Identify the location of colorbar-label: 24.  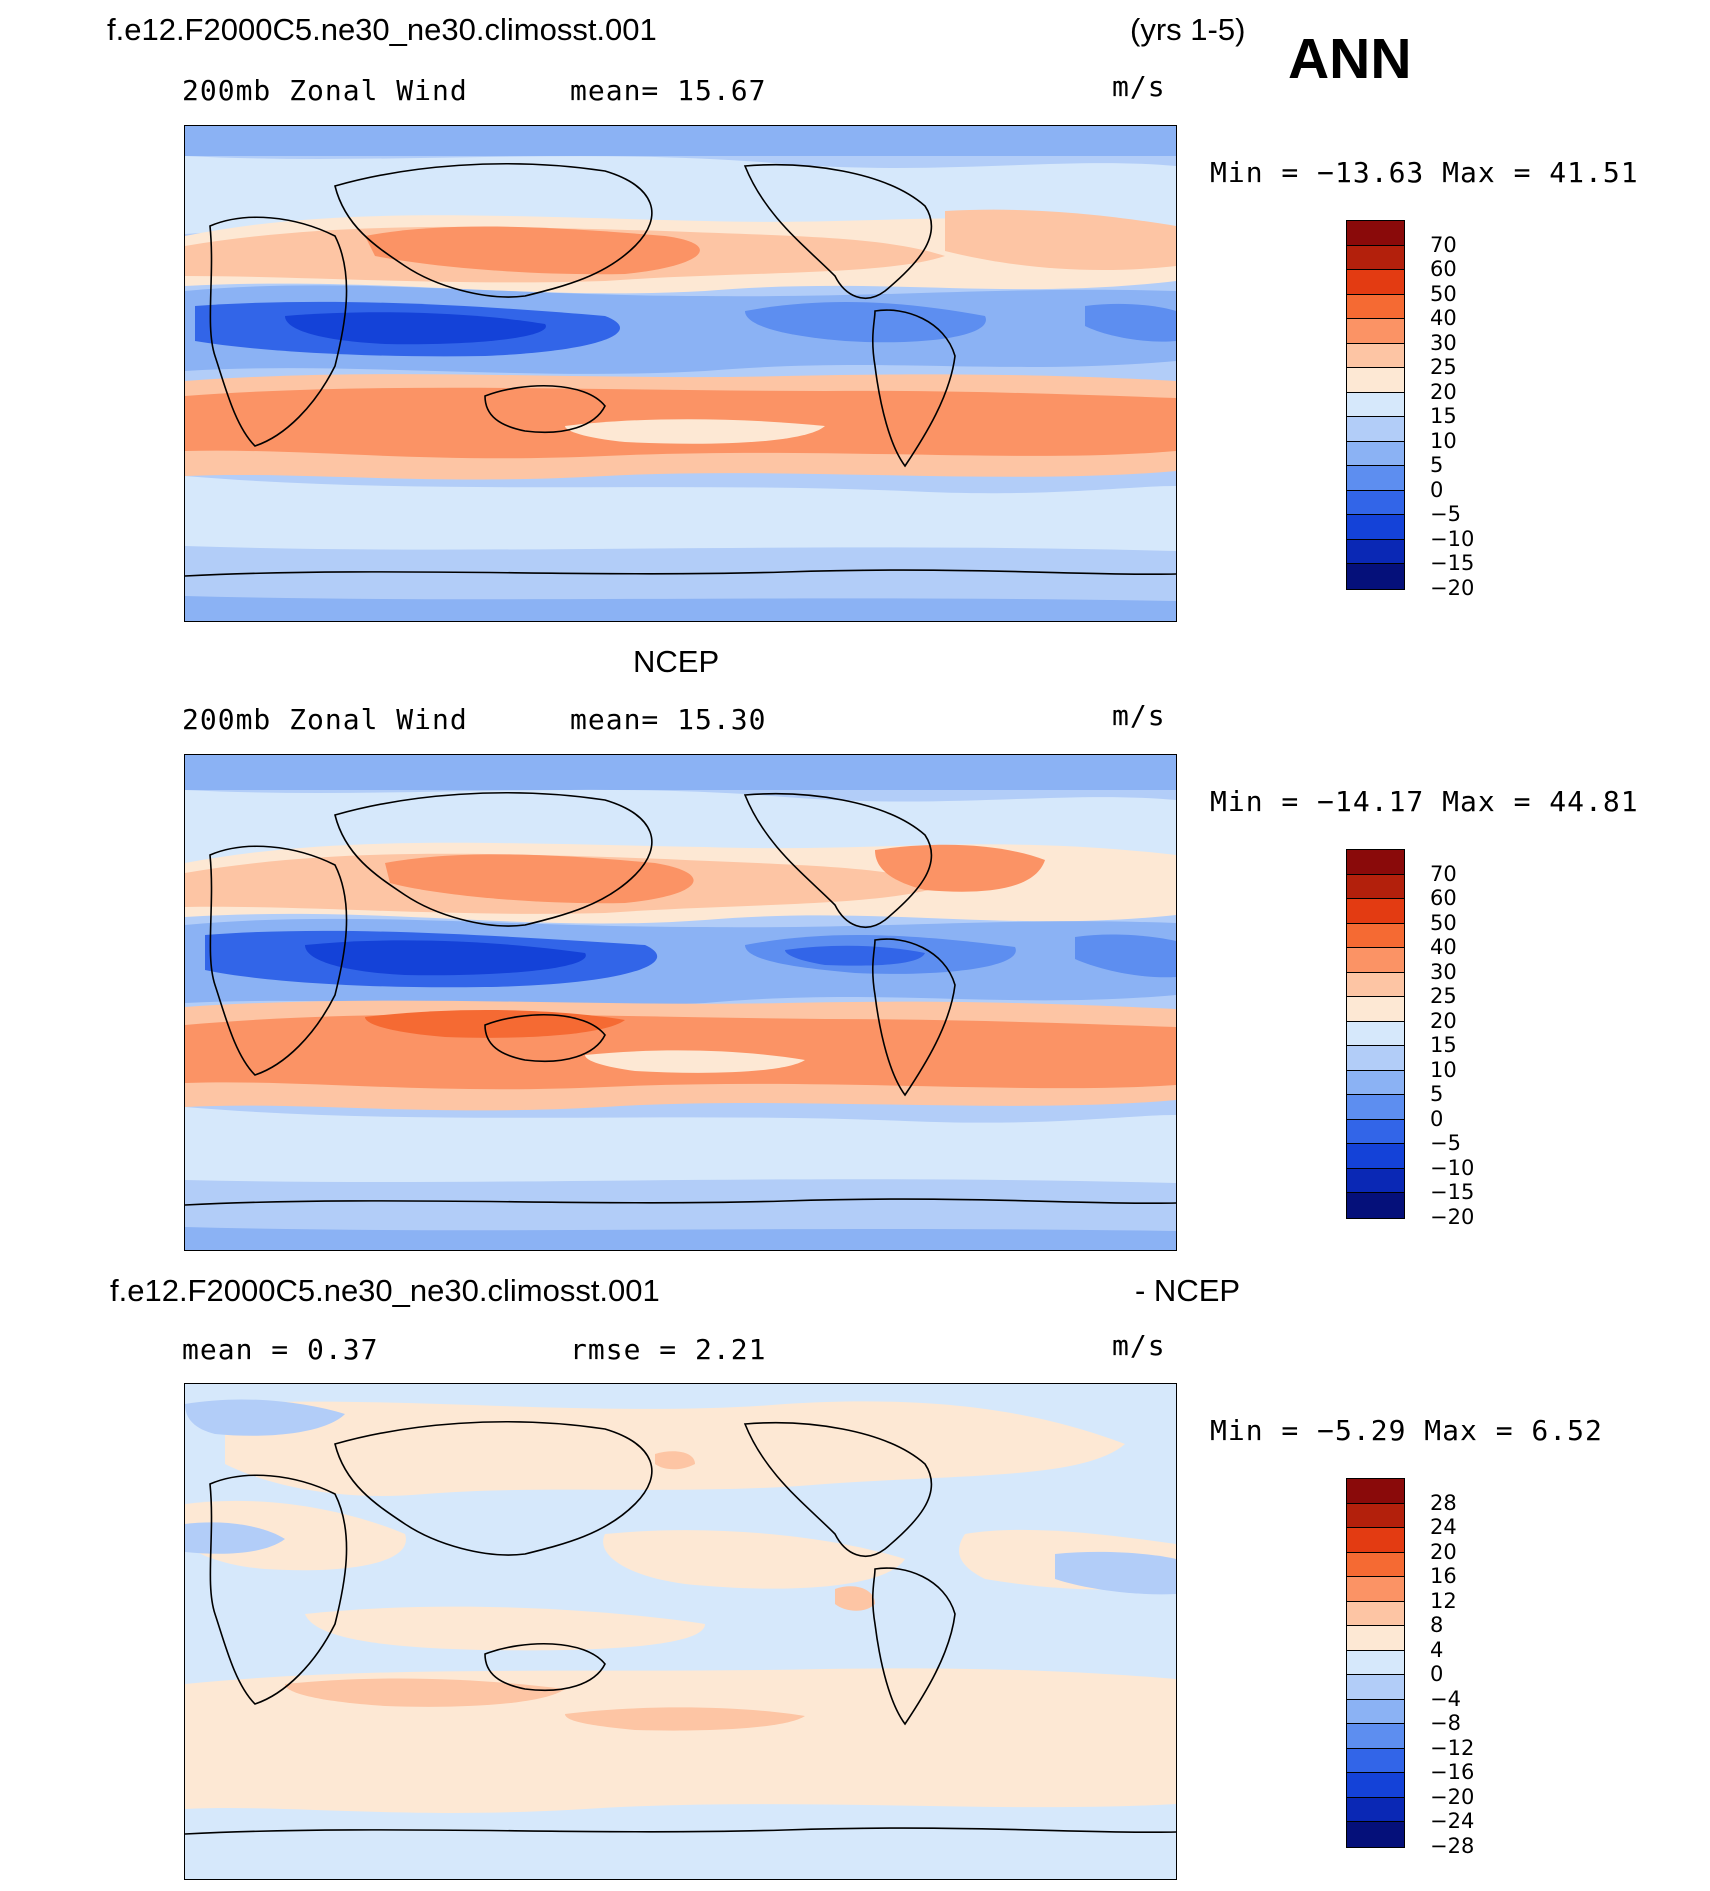
(1443, 1527).